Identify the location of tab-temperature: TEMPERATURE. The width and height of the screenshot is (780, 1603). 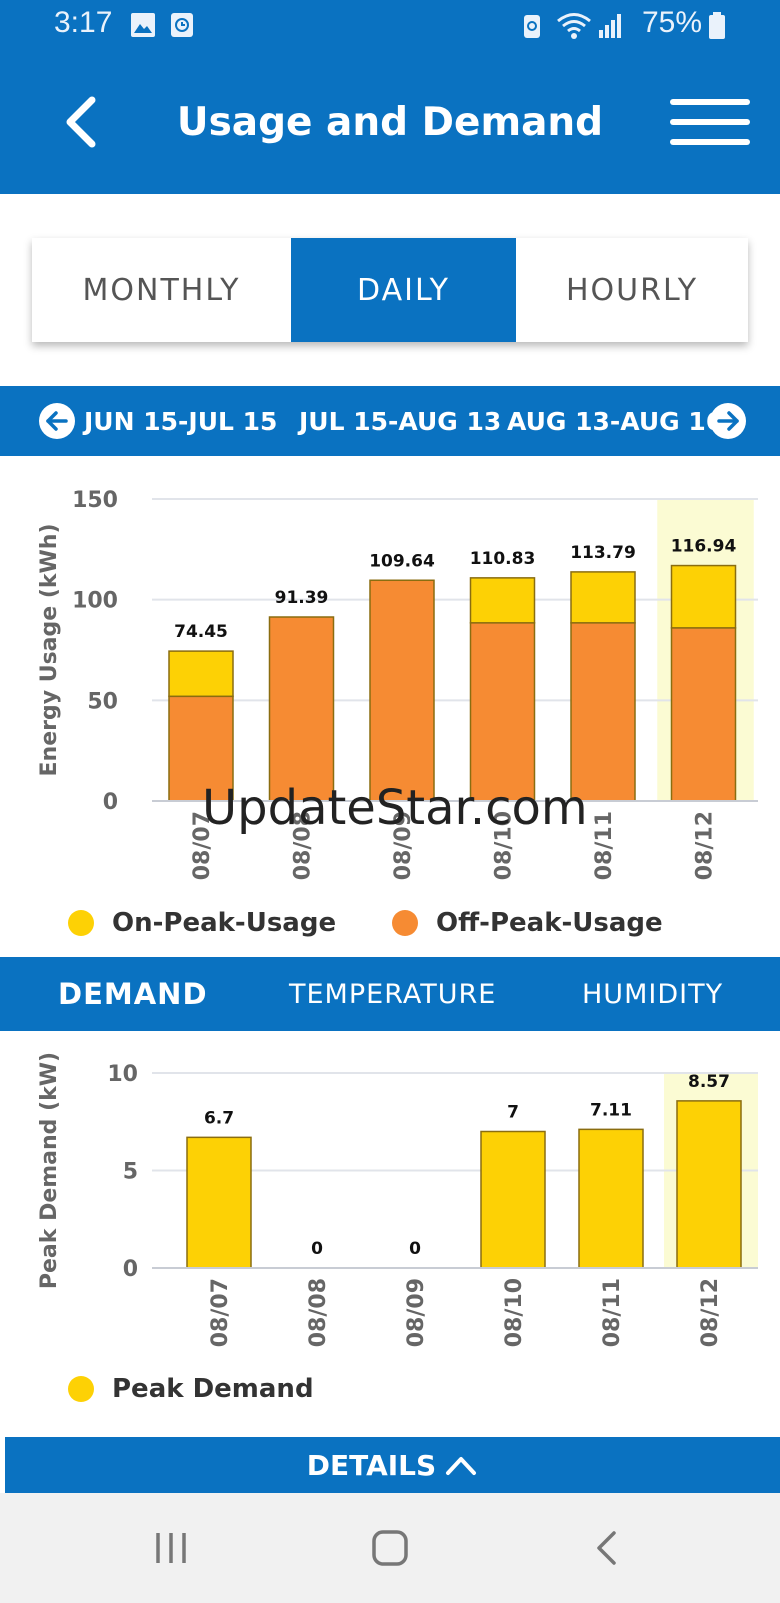
(393, 994).